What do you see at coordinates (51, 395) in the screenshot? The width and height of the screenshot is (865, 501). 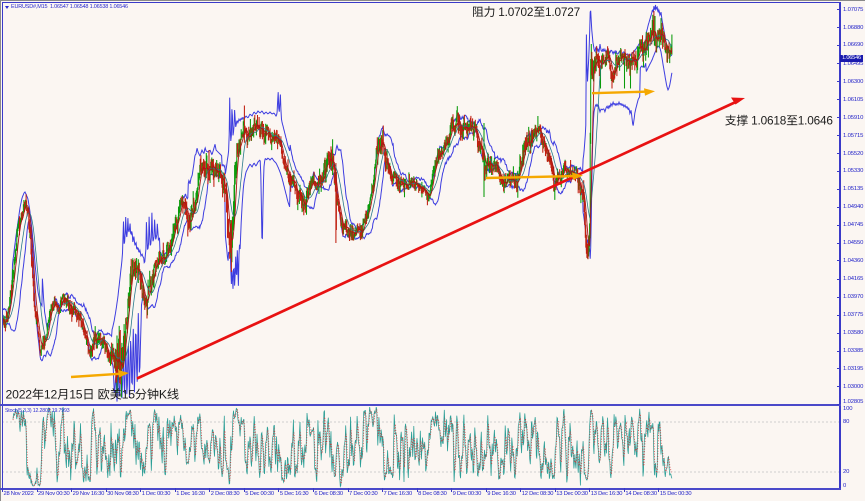 I see `svg-text: 12` at bounding box center [51, 395].